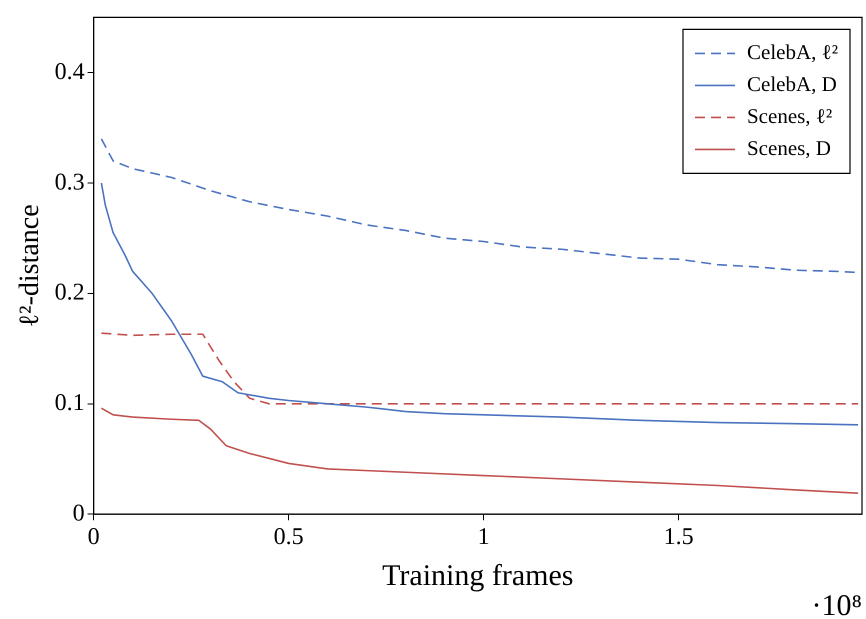 Image resolution: width=866 pixels, height=619 pixels. I want to click on x-tick-label: 1.5, so click(679, 537).